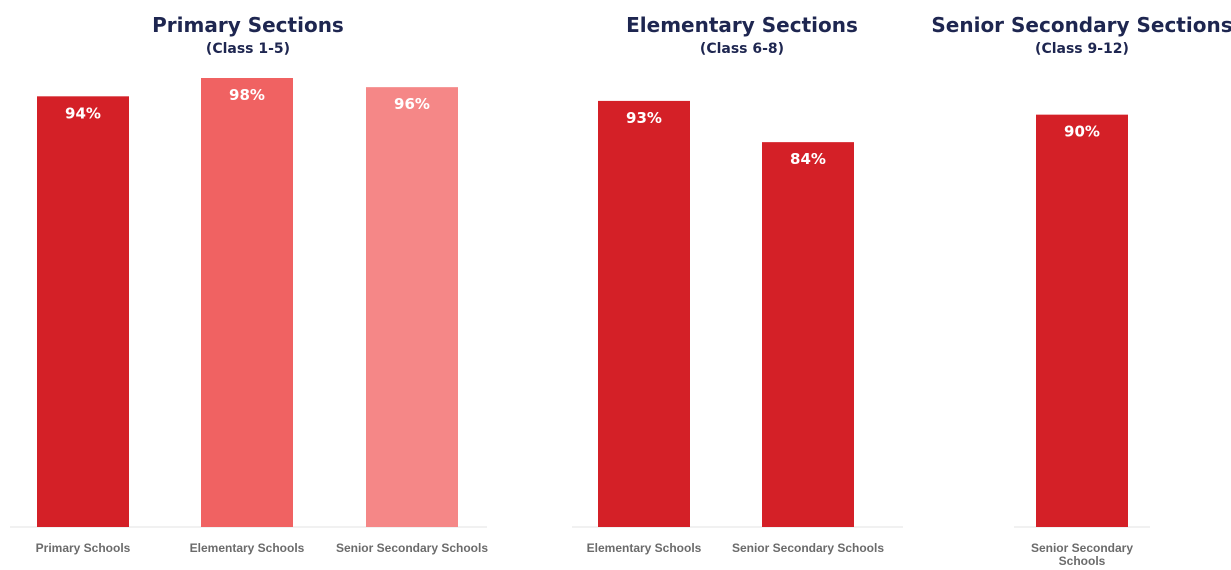  What do you see at coordinates (1081, 25) in the screenshot?
I see `chart-title: Senior Secondary Sections` at bounding box center [1081, 25].